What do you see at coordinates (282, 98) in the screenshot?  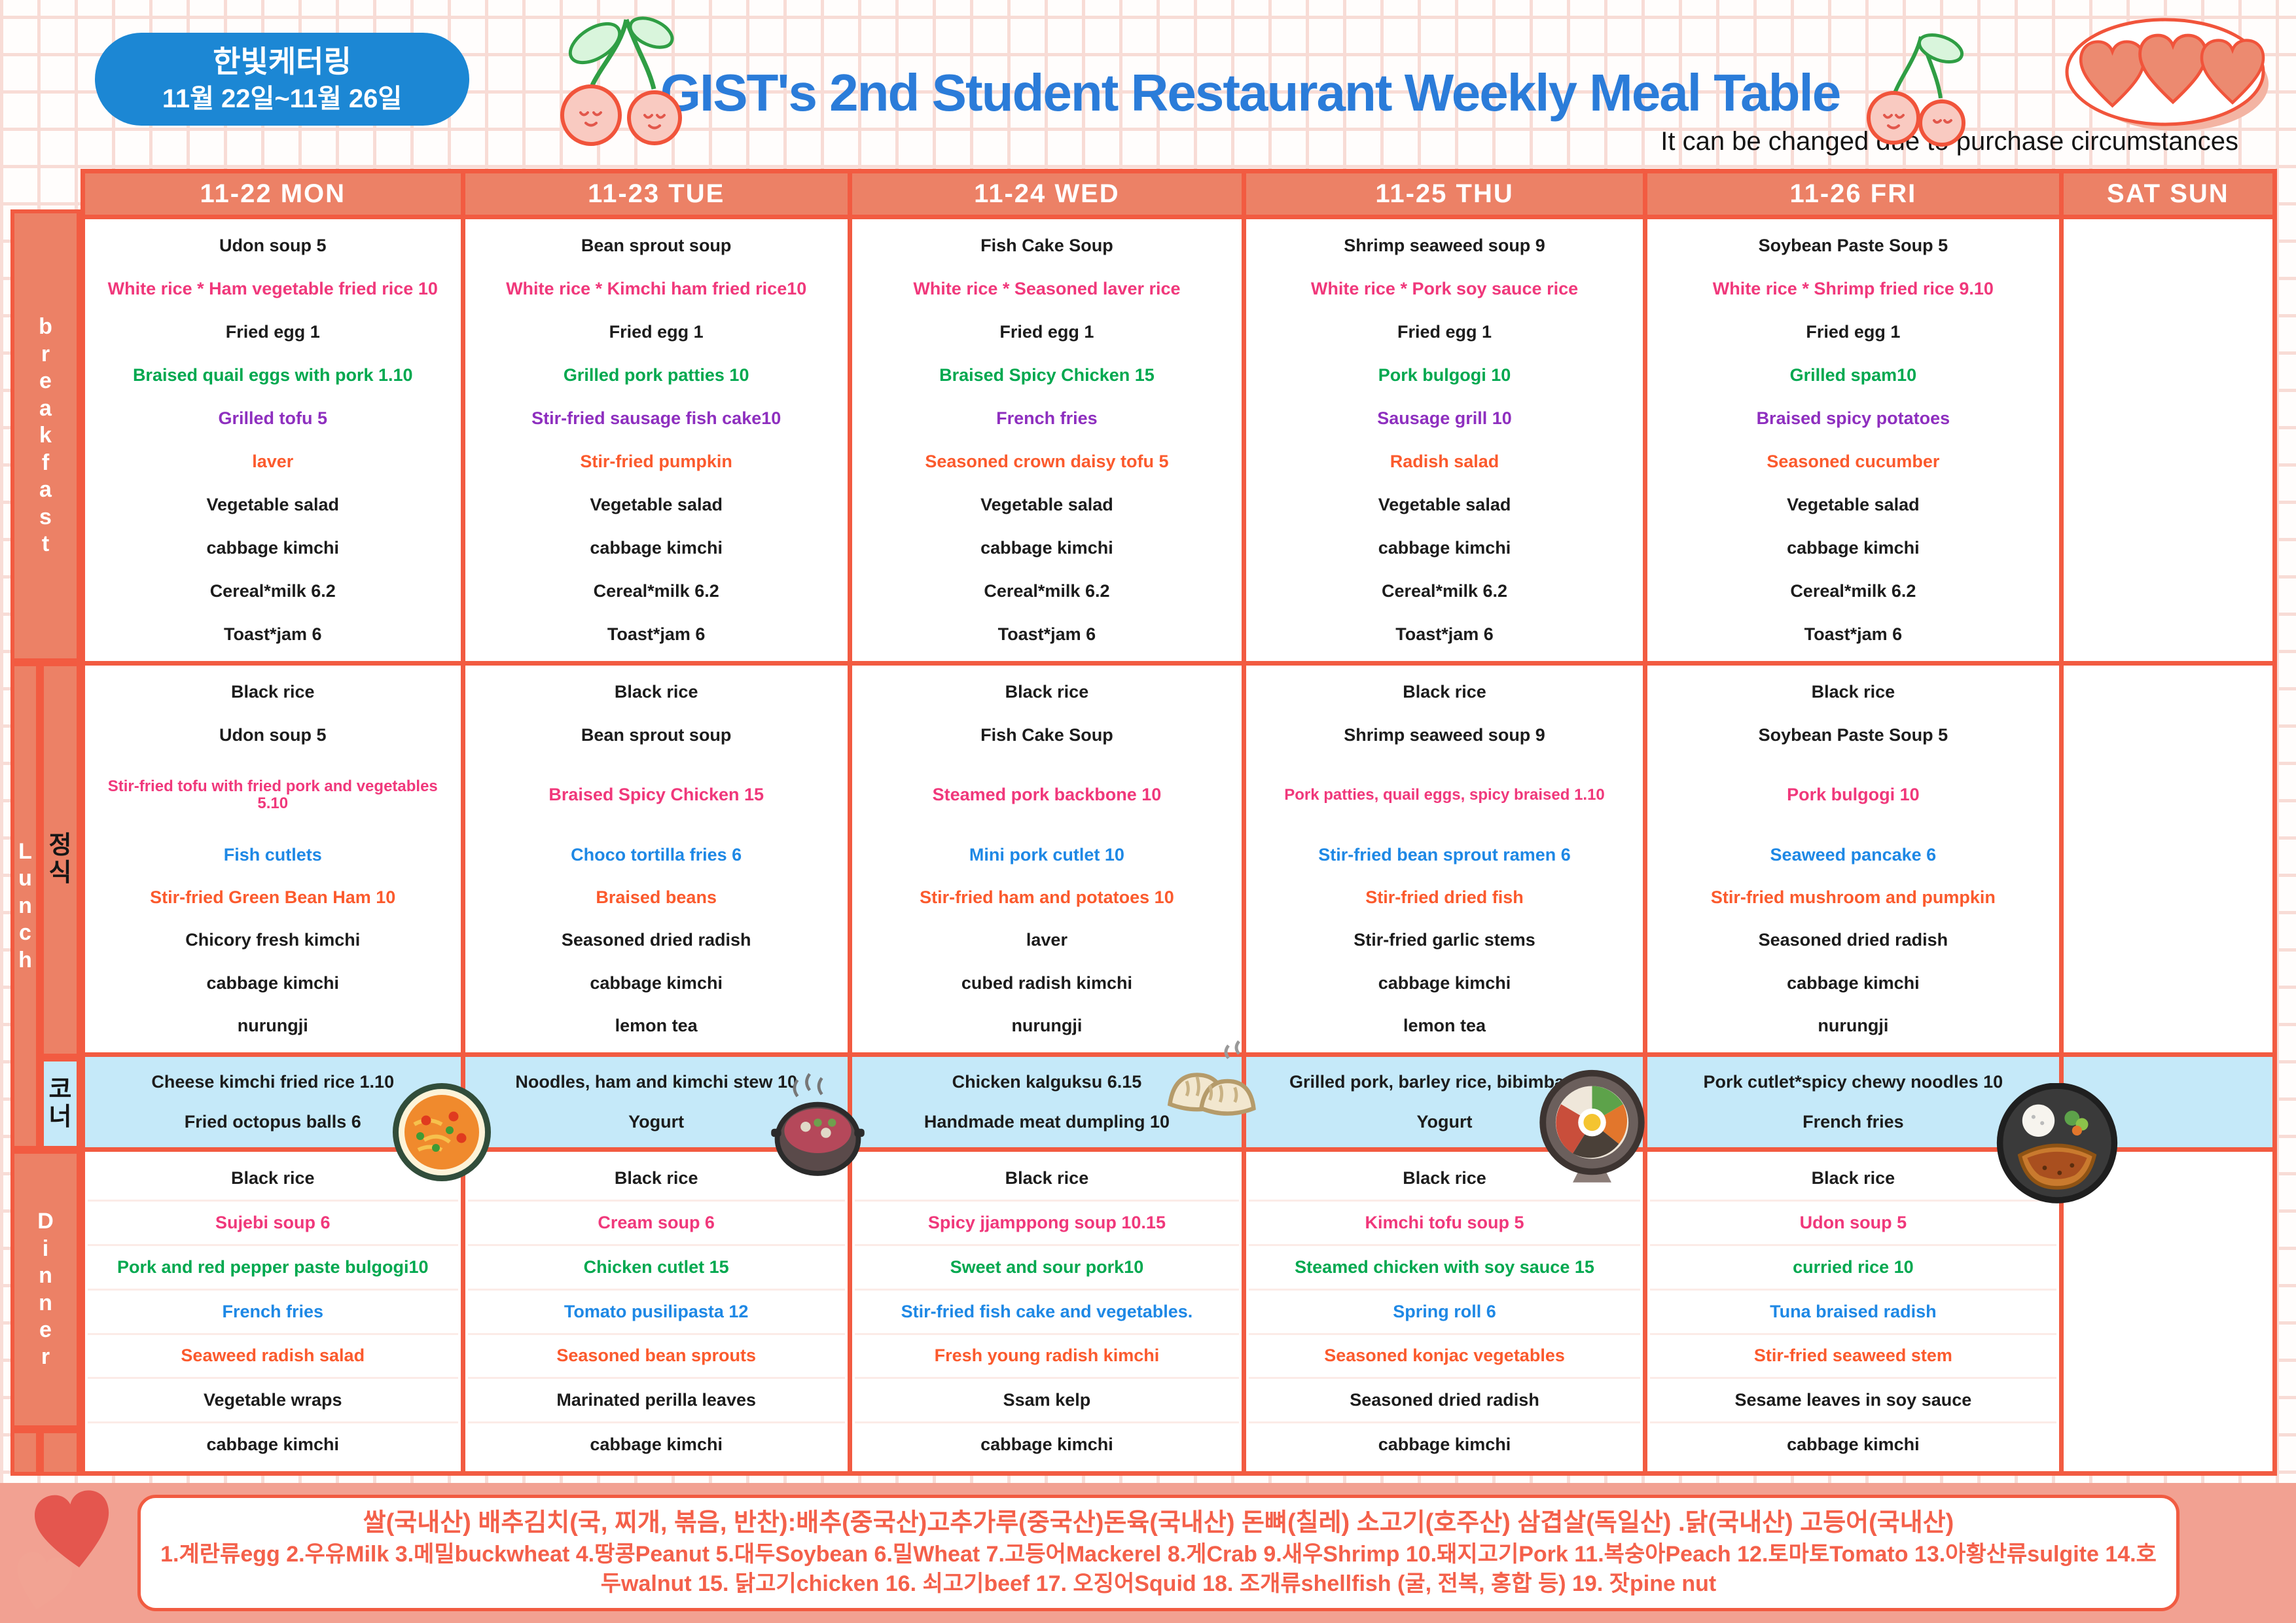 I see `date-range: 11월 22일~11월 26일` at bounding box center [282, 98].